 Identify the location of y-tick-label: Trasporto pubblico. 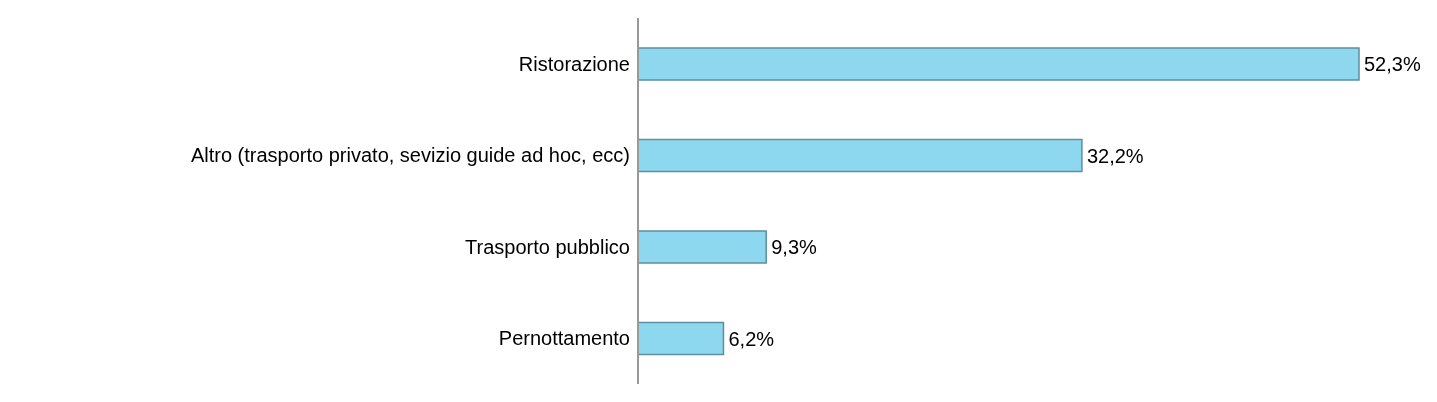
(547, 246).